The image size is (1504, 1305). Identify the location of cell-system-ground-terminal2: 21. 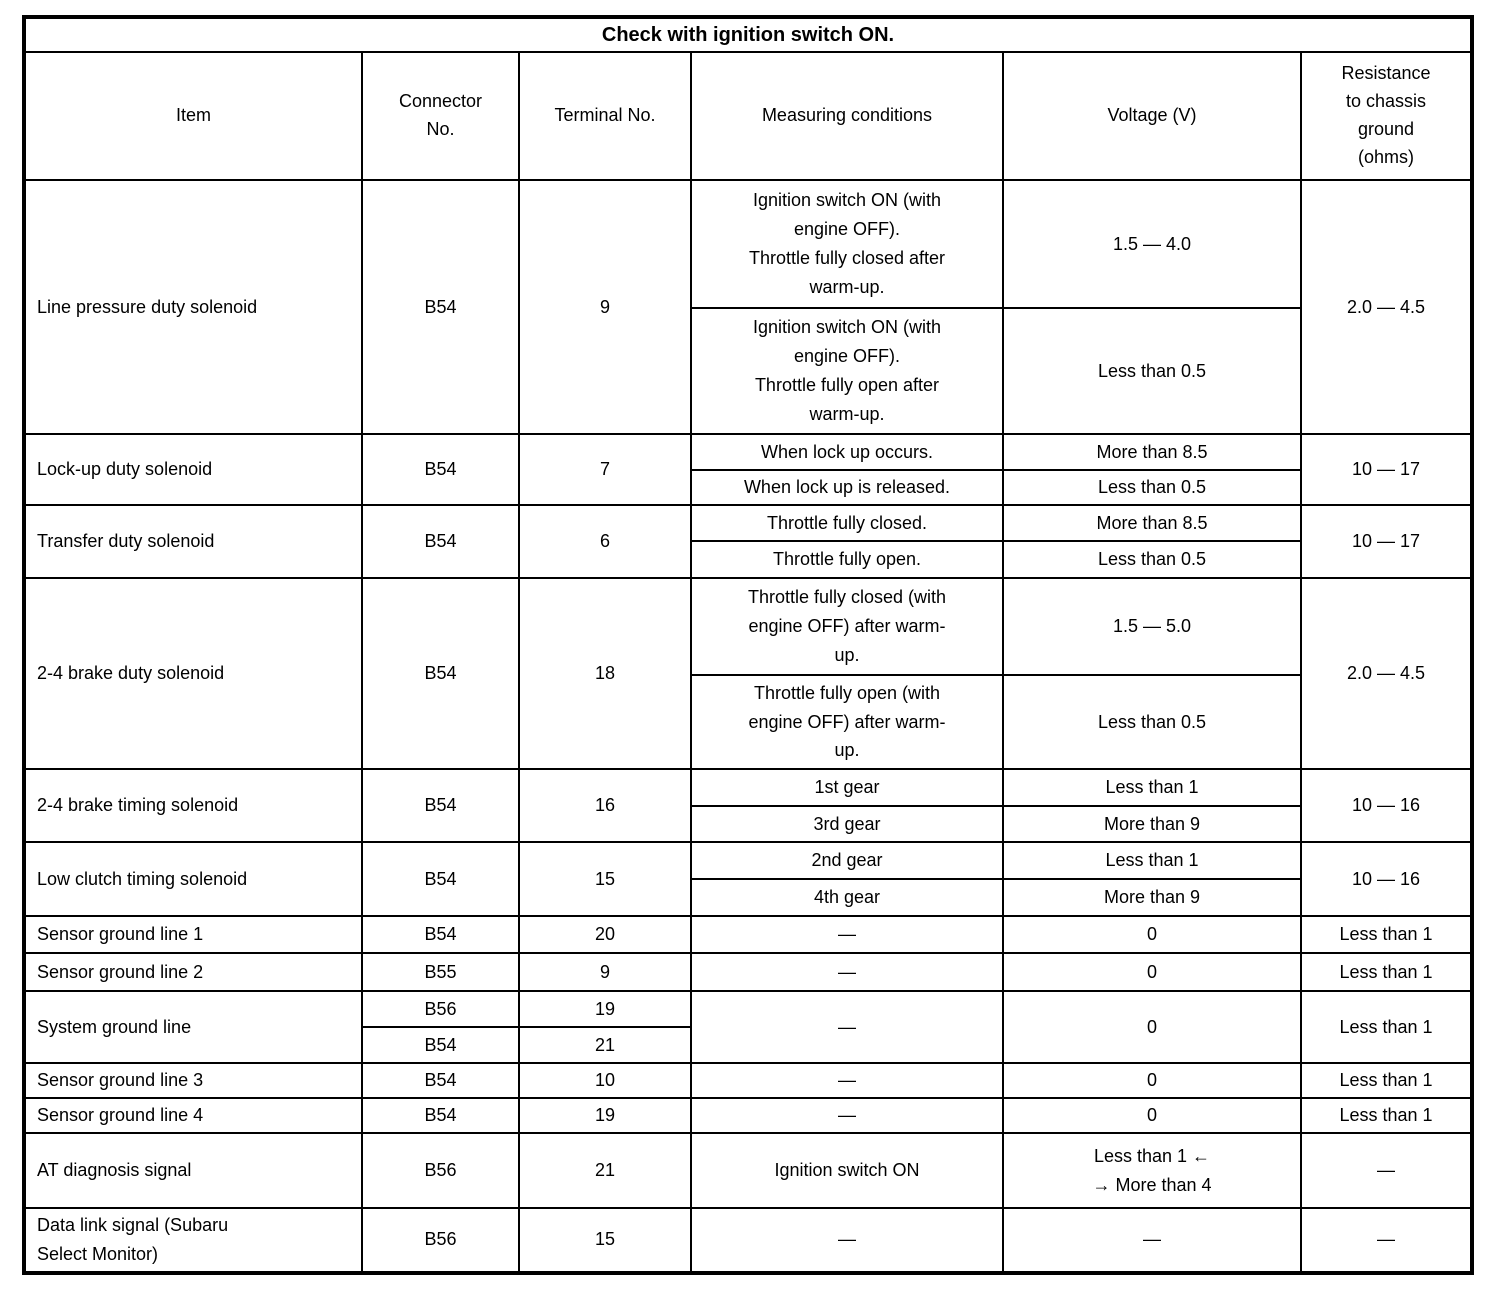
(605, 1045).